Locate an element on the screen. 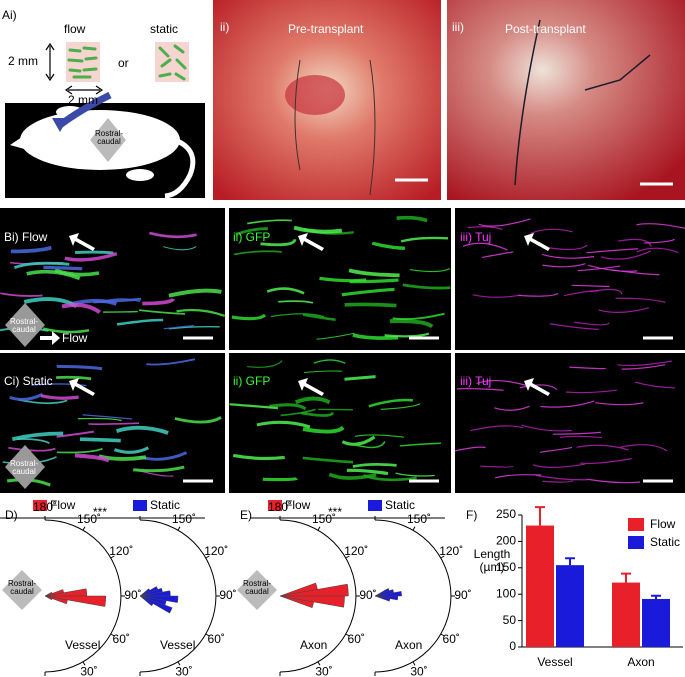 Image resolution: width=685 pixels, height=677 pixels. subject-label: Axon is located at coordinates (313, 645).